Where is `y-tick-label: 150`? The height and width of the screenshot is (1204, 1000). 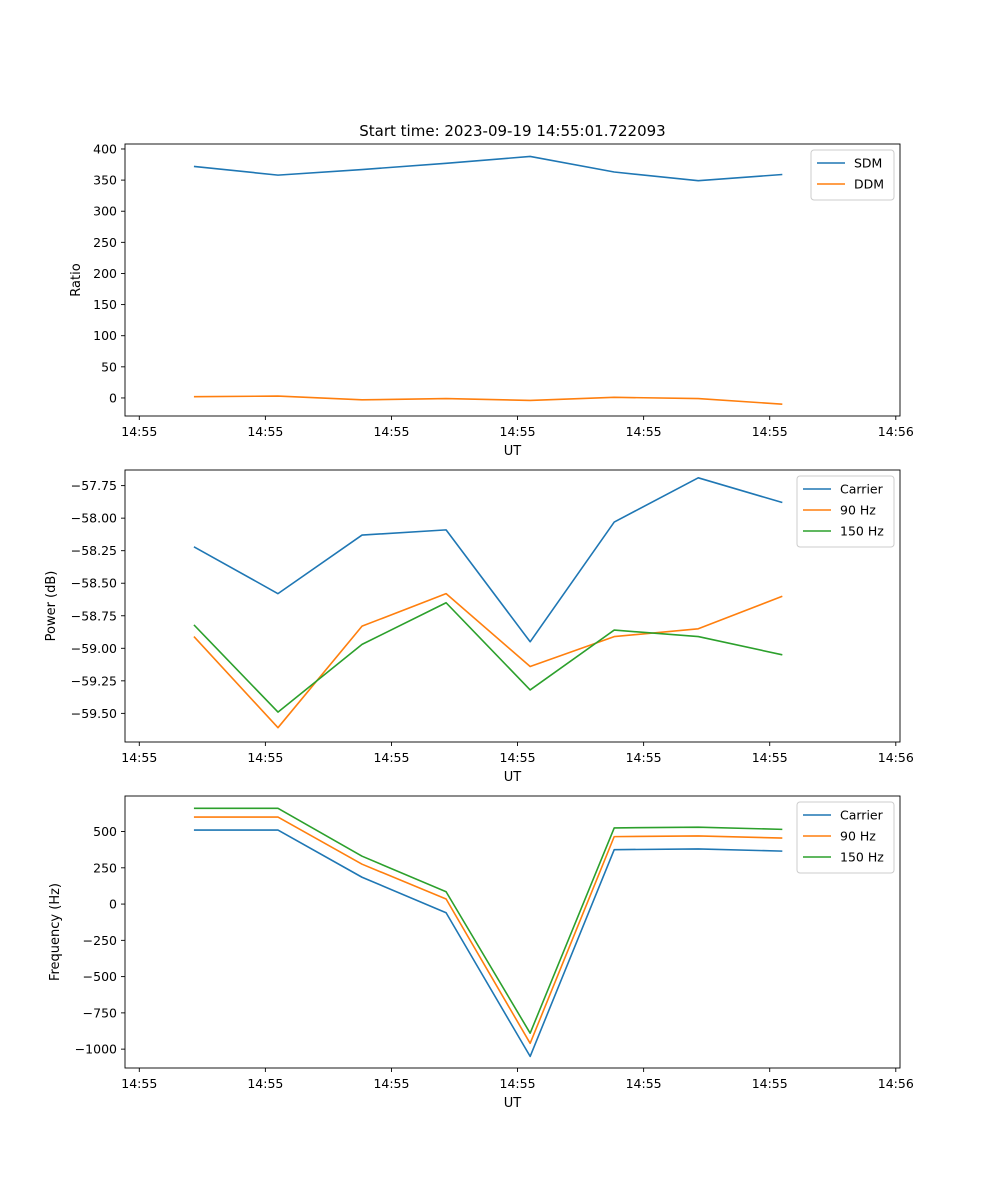 y-tick-label: 150 is located at coordinates (105, 304).